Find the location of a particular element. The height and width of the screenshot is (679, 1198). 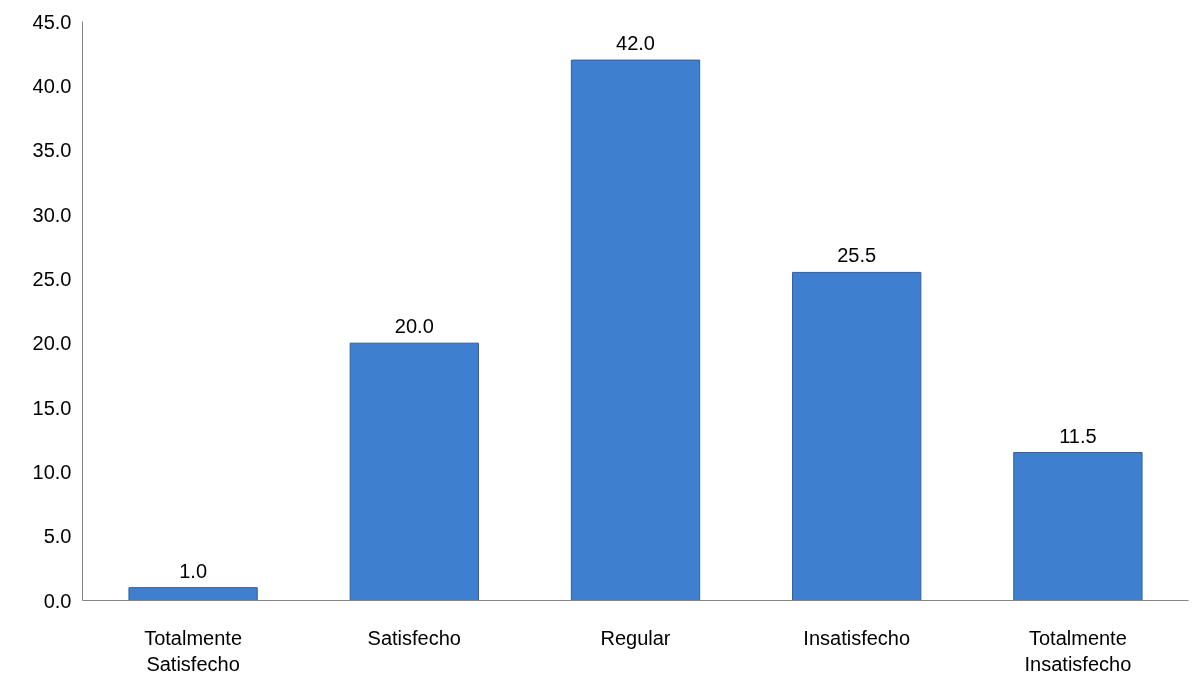

x-tick-label: Insatisfecho is located at coordinates (857, 637).